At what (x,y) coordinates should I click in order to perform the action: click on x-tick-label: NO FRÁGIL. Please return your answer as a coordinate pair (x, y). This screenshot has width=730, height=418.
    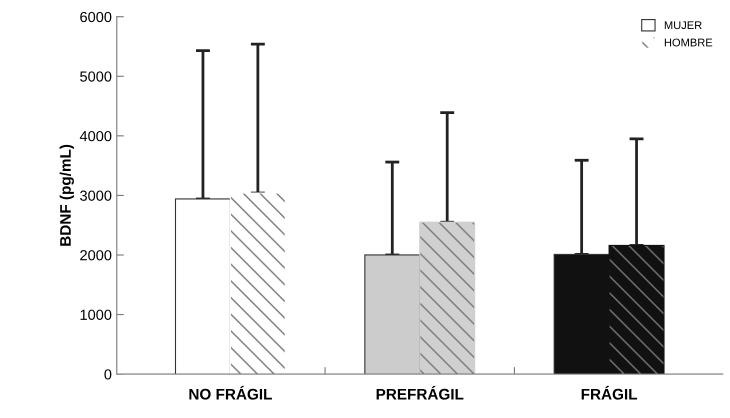
    Looking at the image, I should click on (230, 393).